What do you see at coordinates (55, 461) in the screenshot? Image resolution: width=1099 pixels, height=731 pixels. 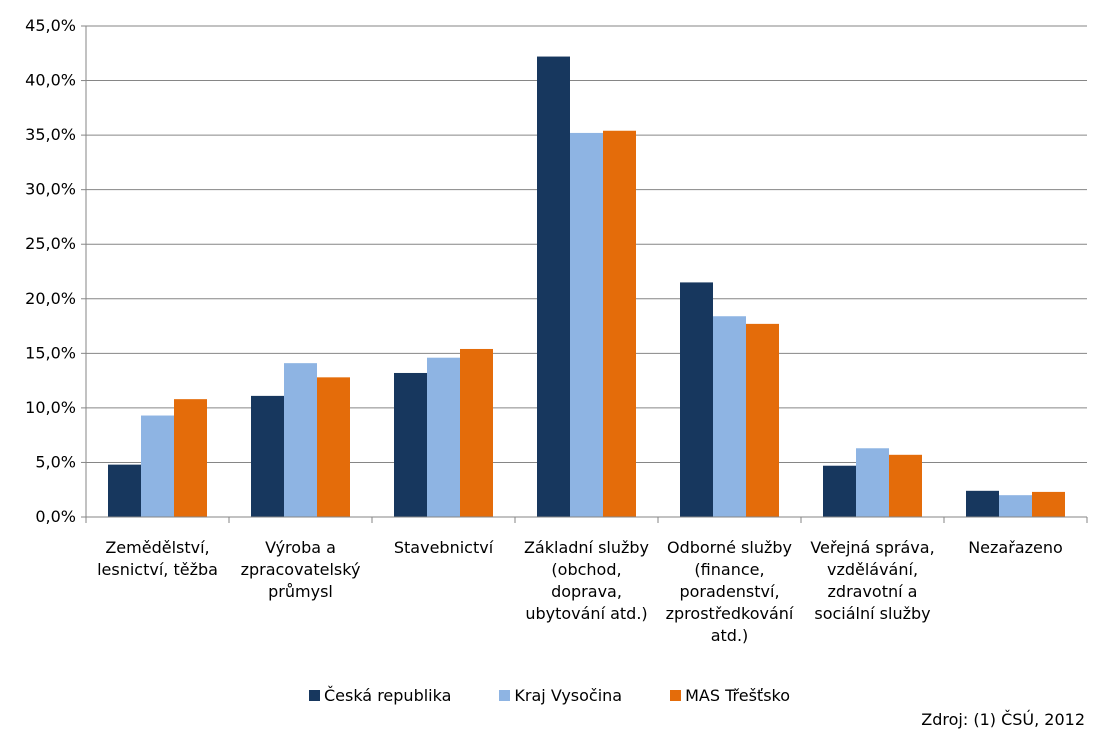 I see `y-tick-label: 5,0%` at bounding box center [55, 461].